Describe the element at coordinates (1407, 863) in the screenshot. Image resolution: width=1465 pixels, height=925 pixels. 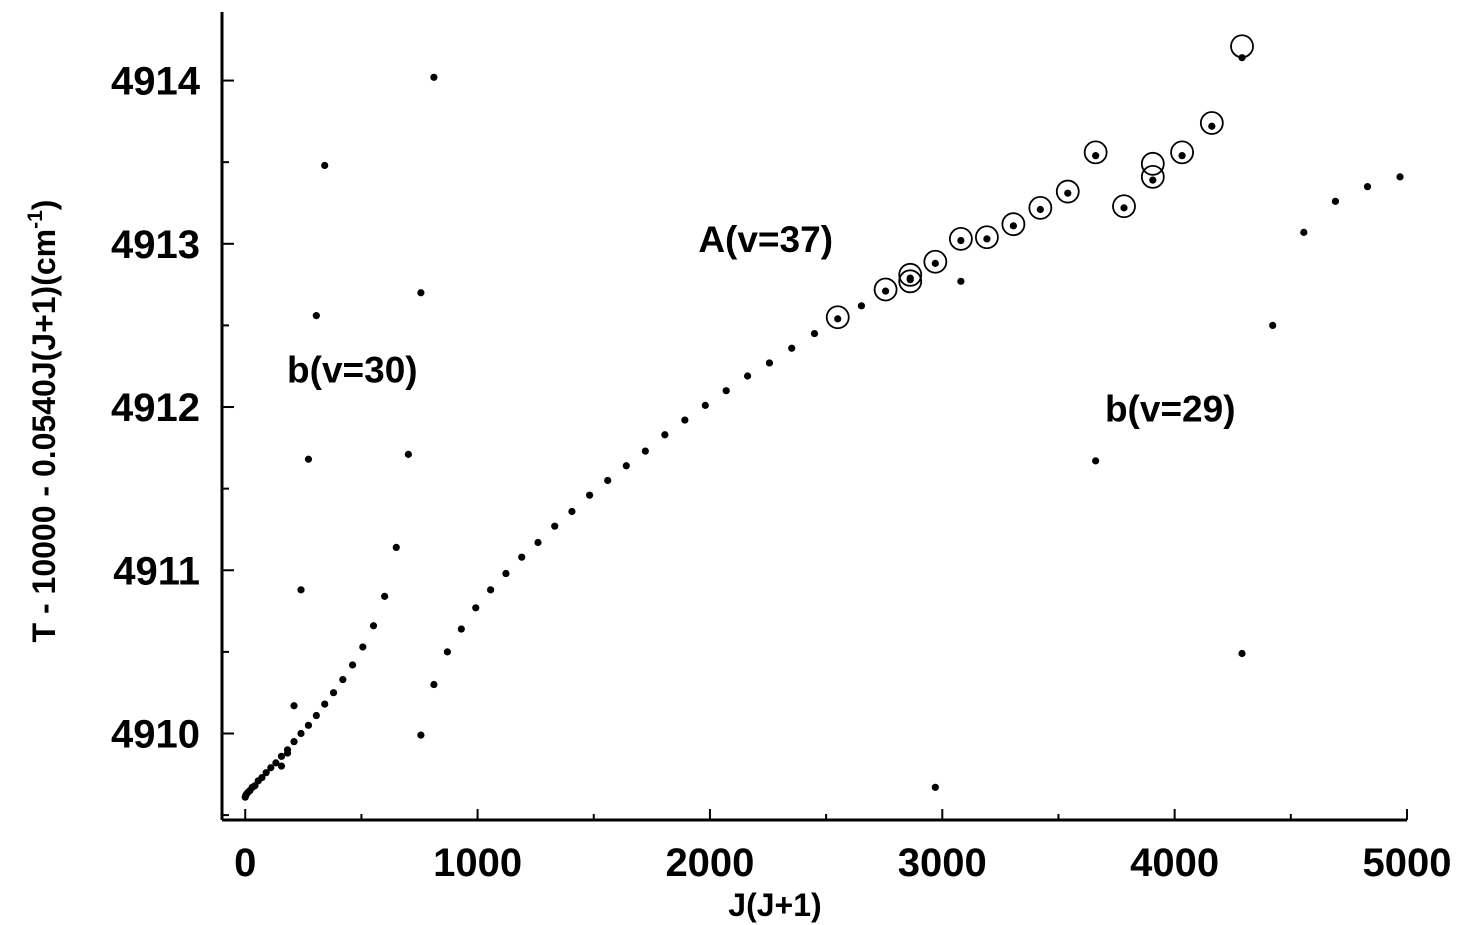
I see `x-tick-label: 5000` at that location.